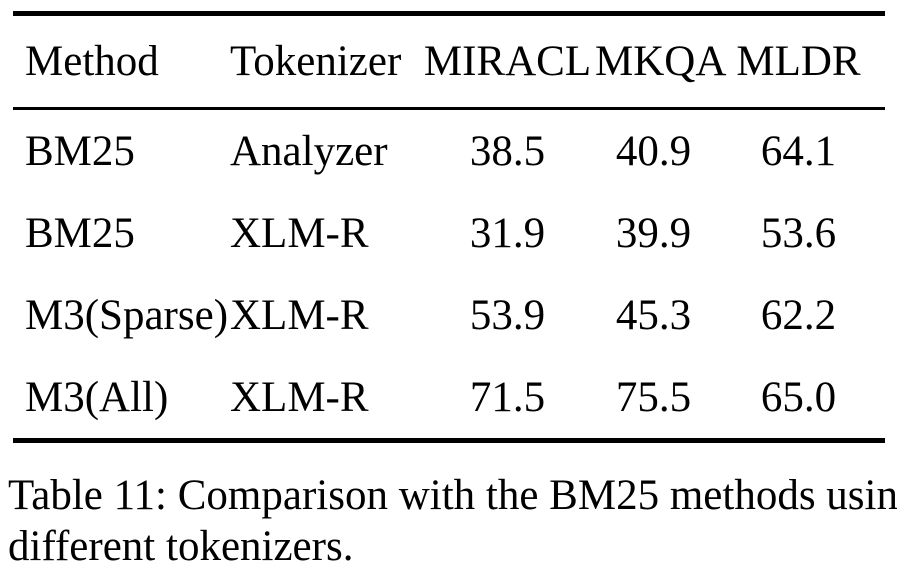 Image resolution: width=897 pixels, height=582 pixels. I want to click on cell-mkqa: 45.3, so click(653, 315).